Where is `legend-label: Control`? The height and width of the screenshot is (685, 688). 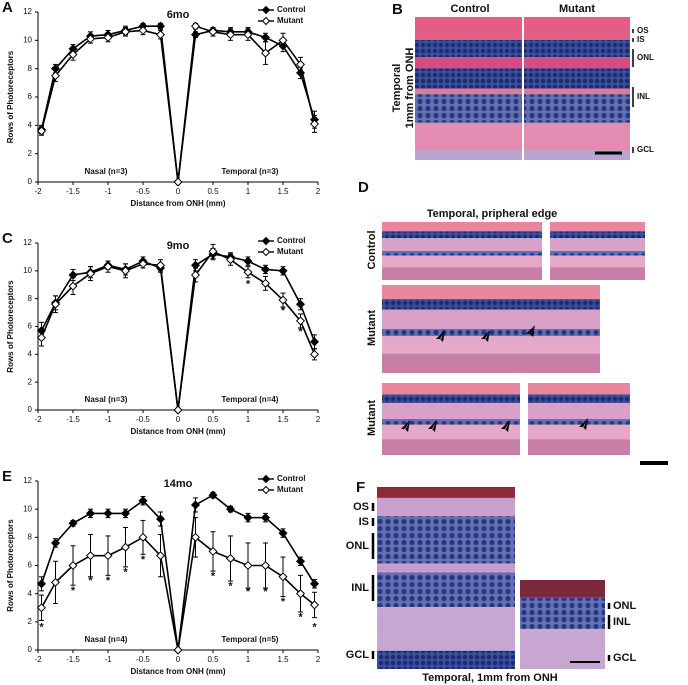 legend-label: Control is located at coordinates (291, 240).